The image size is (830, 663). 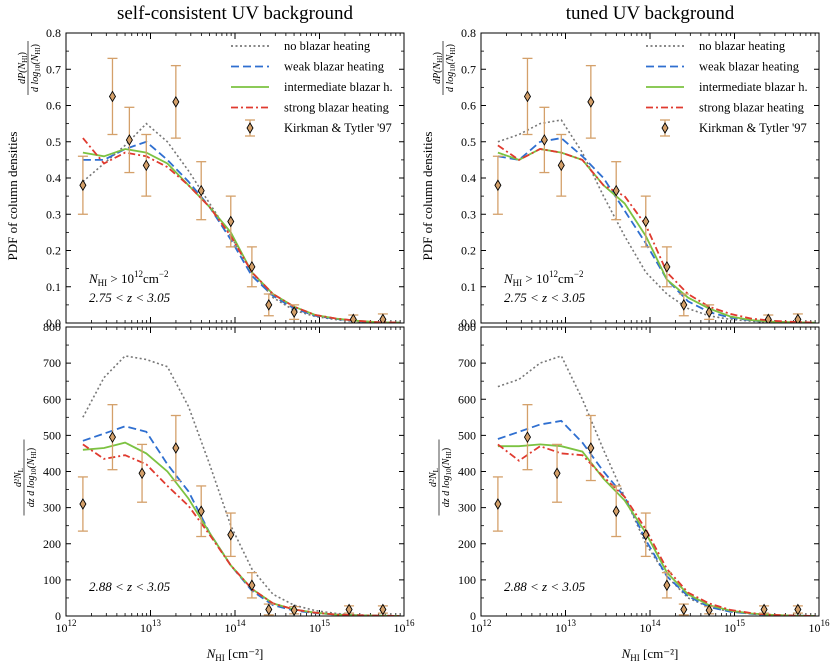 I want to click on y-tick-label: 100, so click(x=467, y=580).